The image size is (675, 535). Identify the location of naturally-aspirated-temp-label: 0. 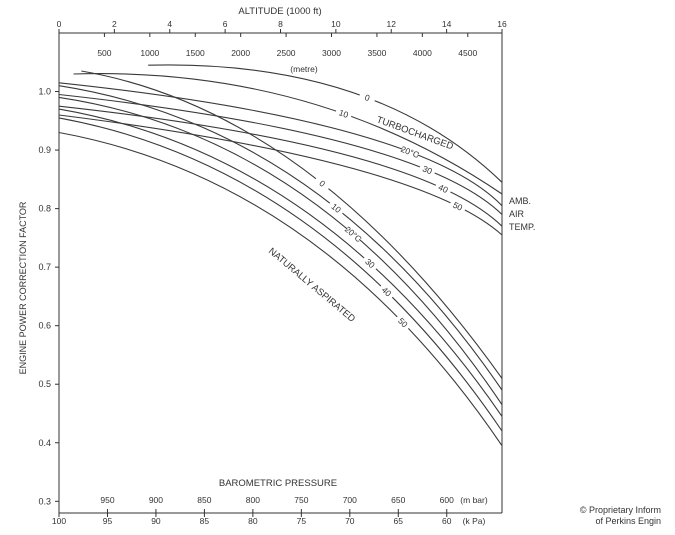
(322, 183).